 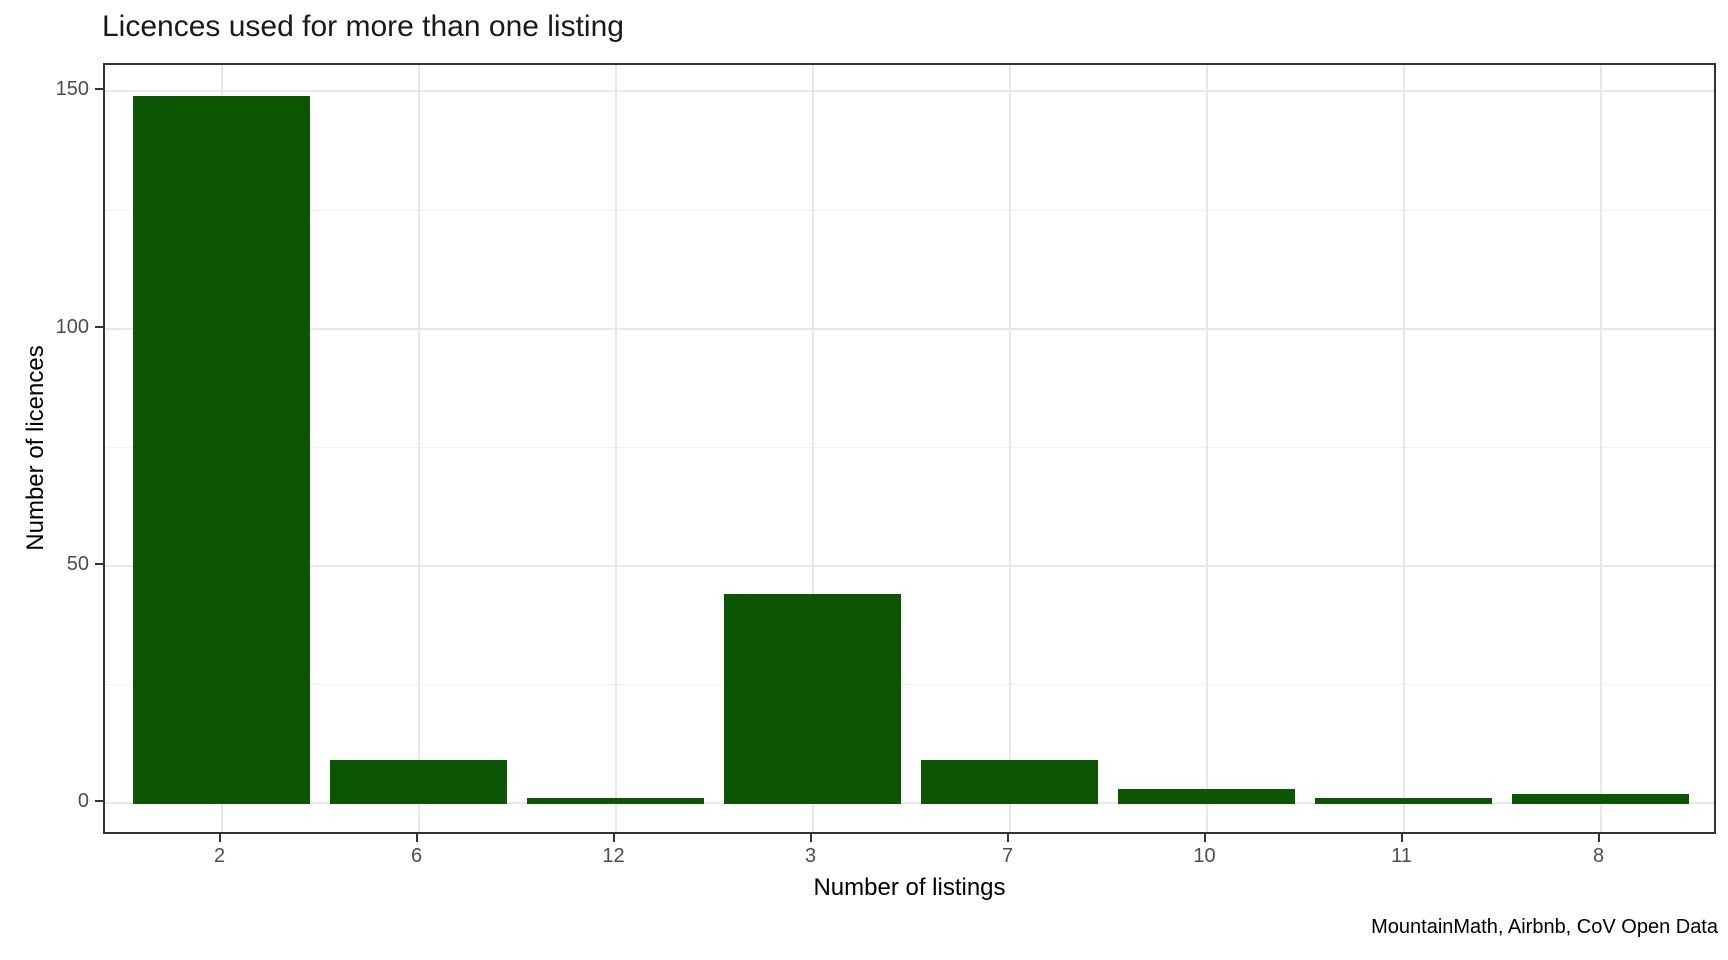 I want to click on x-tick-label-2: 2, so click(x=219, y=856).